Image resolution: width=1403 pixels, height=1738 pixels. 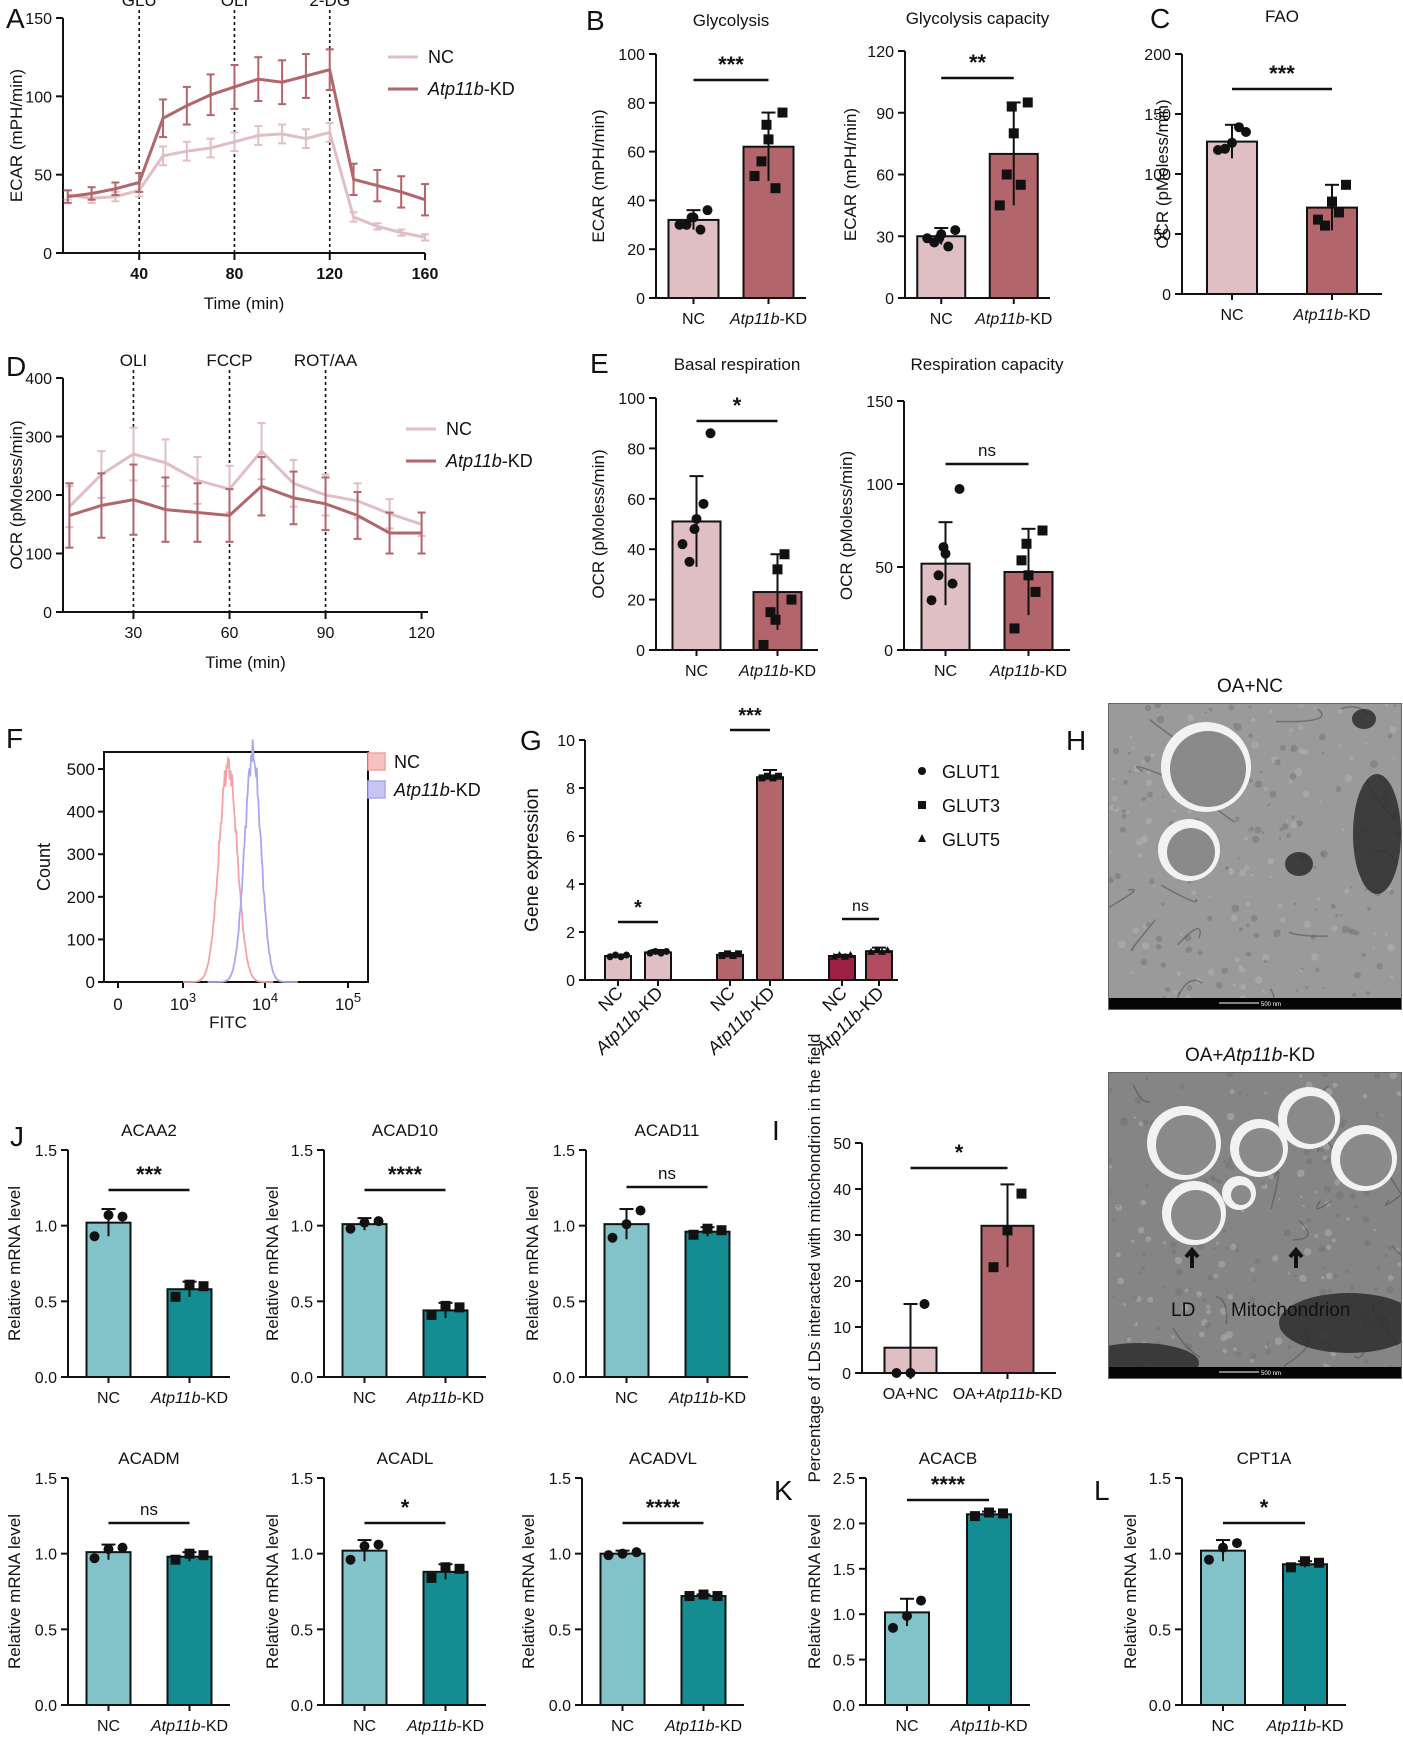 What do you see at coordinates (978, 18) in the screenshot?
I see `chart-title: Glycolysis capacity` at bounding box center [978, 18].